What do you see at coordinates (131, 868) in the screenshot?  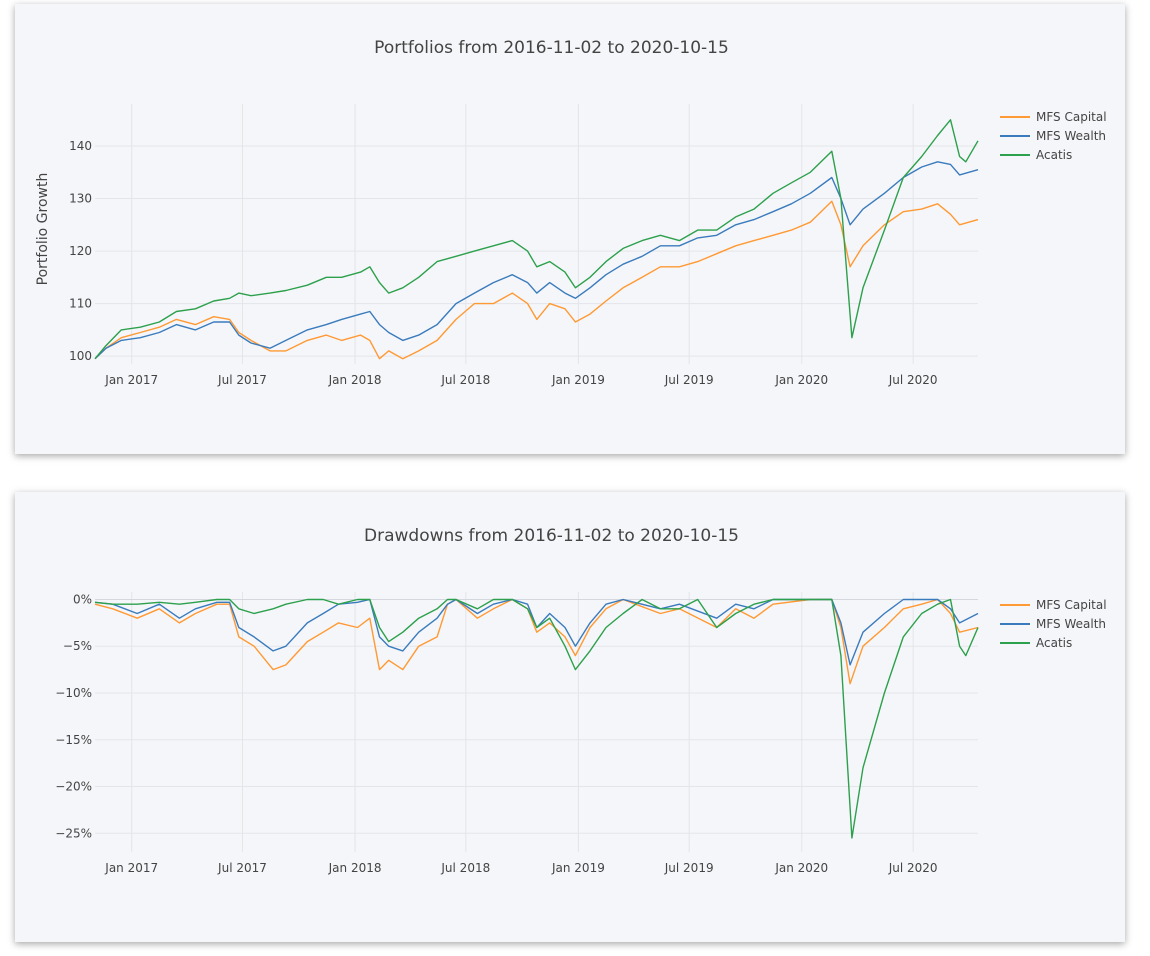 I see `drawdown-x-tick-label: Jan 2017` at bounding box center [131, 868].